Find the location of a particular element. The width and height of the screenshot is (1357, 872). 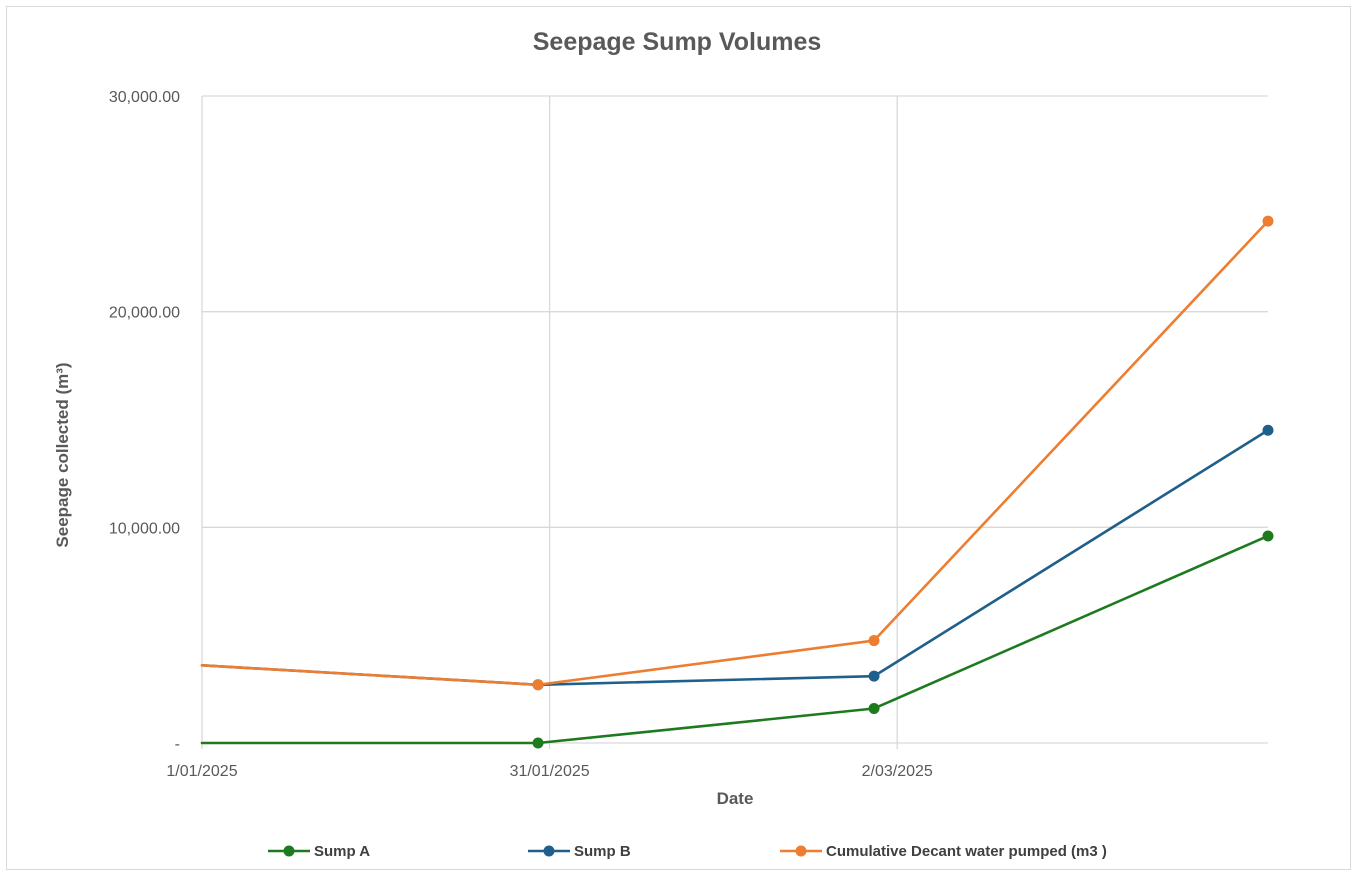

y-axis-ticks: - 10,000.00 20,000.00 30,000.00 is located at coordinates (144, 421).